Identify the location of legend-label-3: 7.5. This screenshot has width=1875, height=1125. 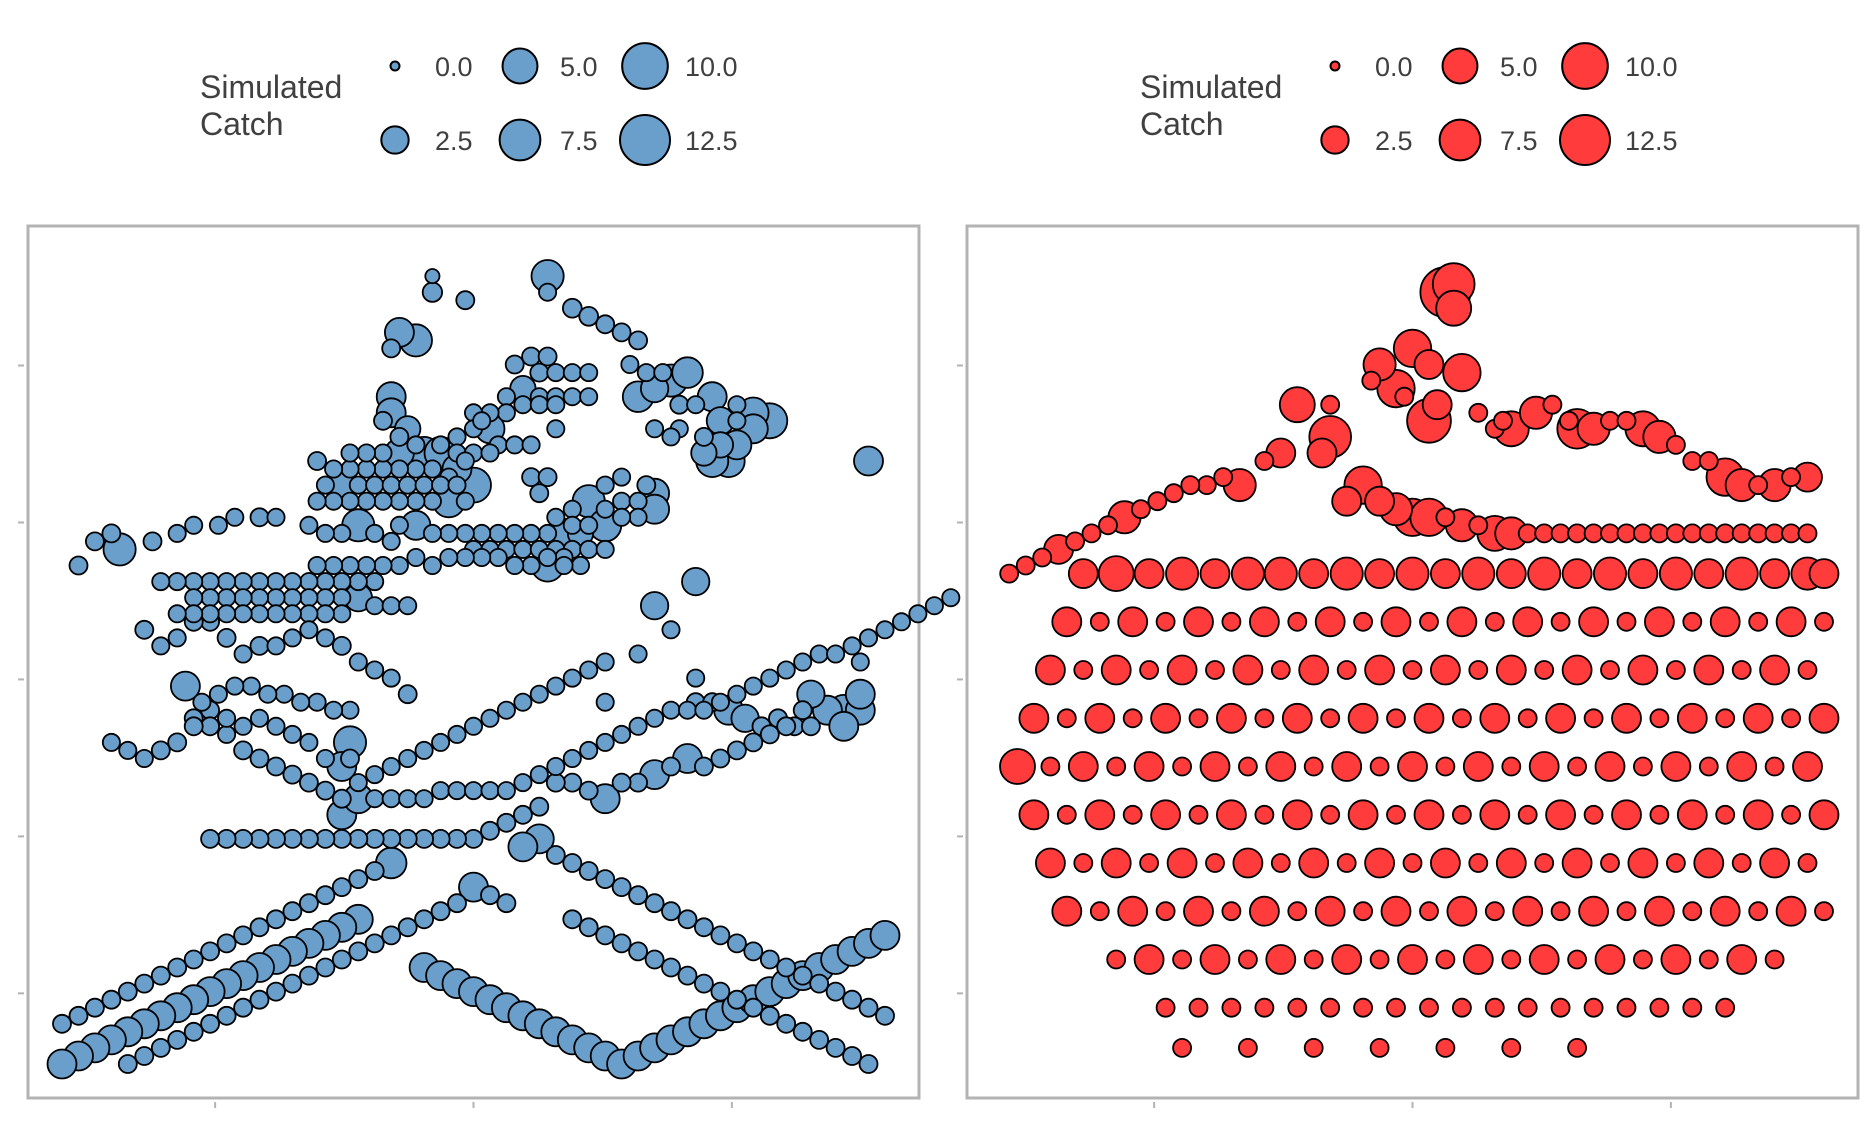
(579, 141).